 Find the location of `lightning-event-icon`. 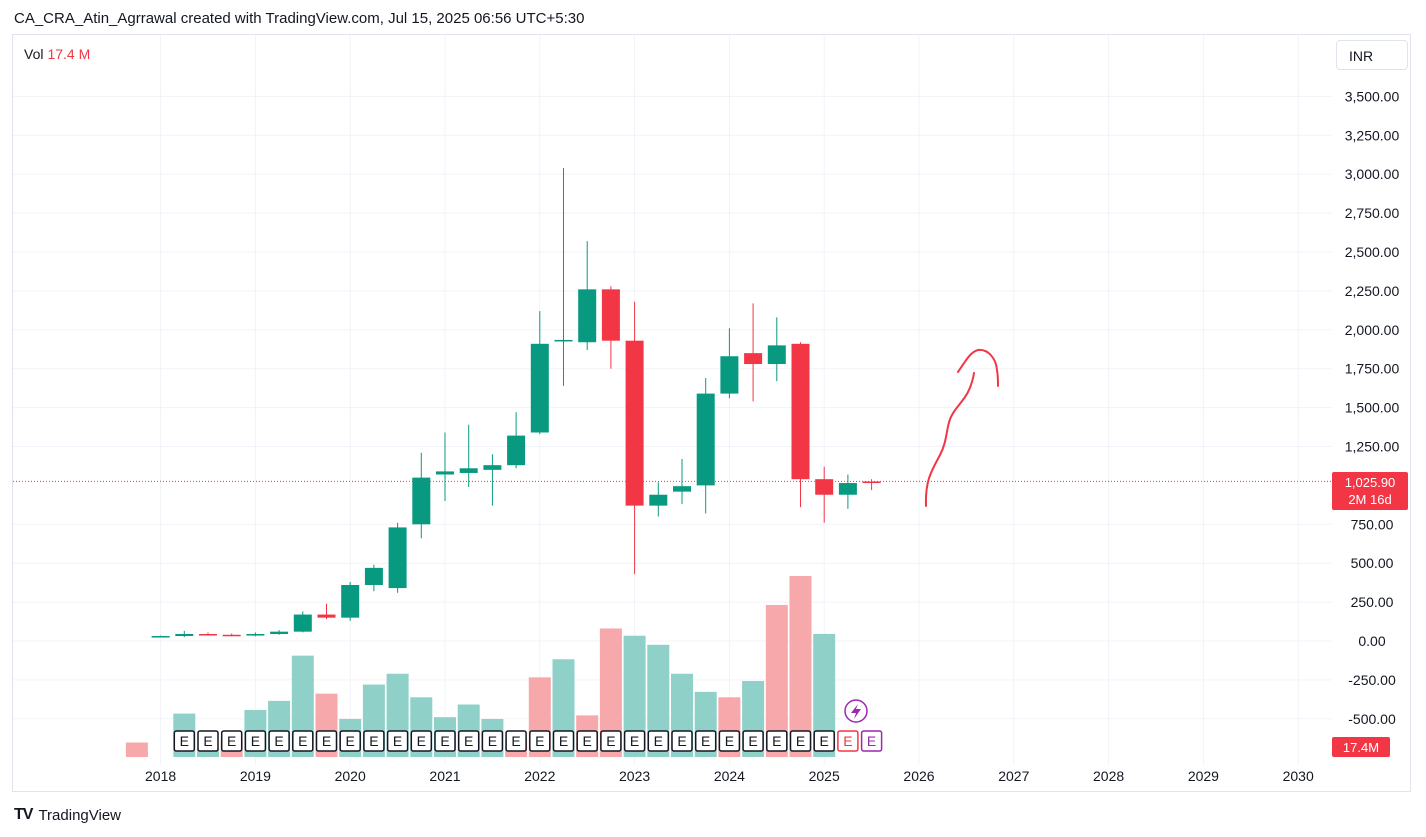

lightning-event-icon is located at coordinates (856, 711).